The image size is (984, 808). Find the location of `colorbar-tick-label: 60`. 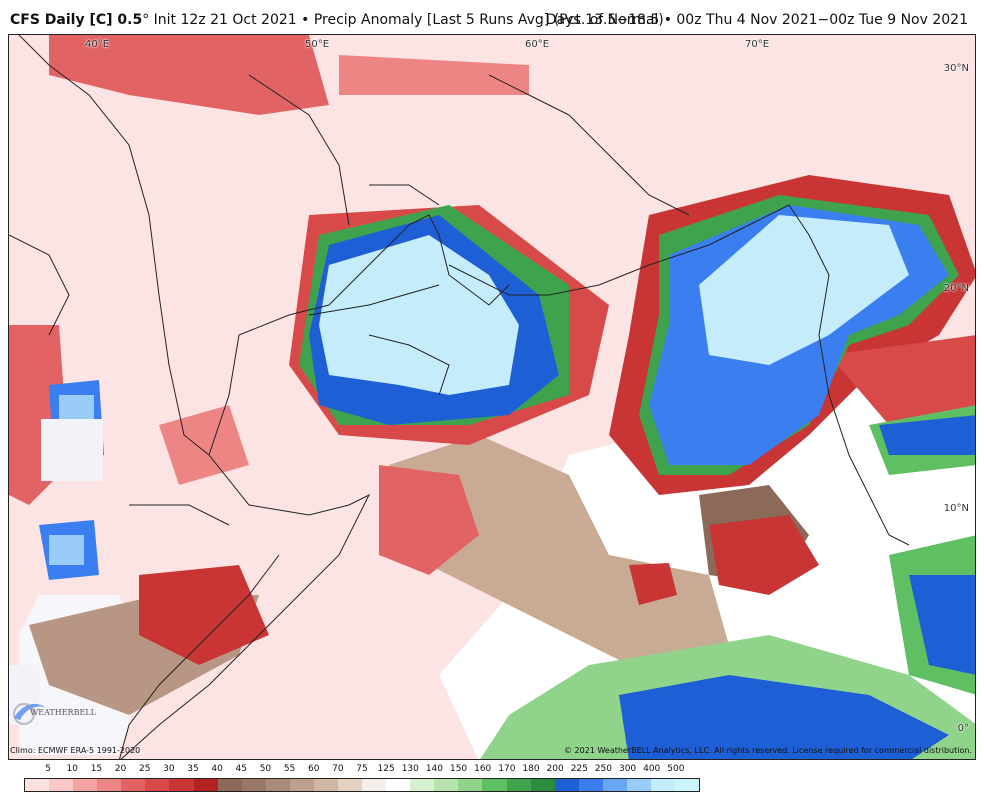

colorbar-tick-label: 60 is located at coordinates (313, 769).